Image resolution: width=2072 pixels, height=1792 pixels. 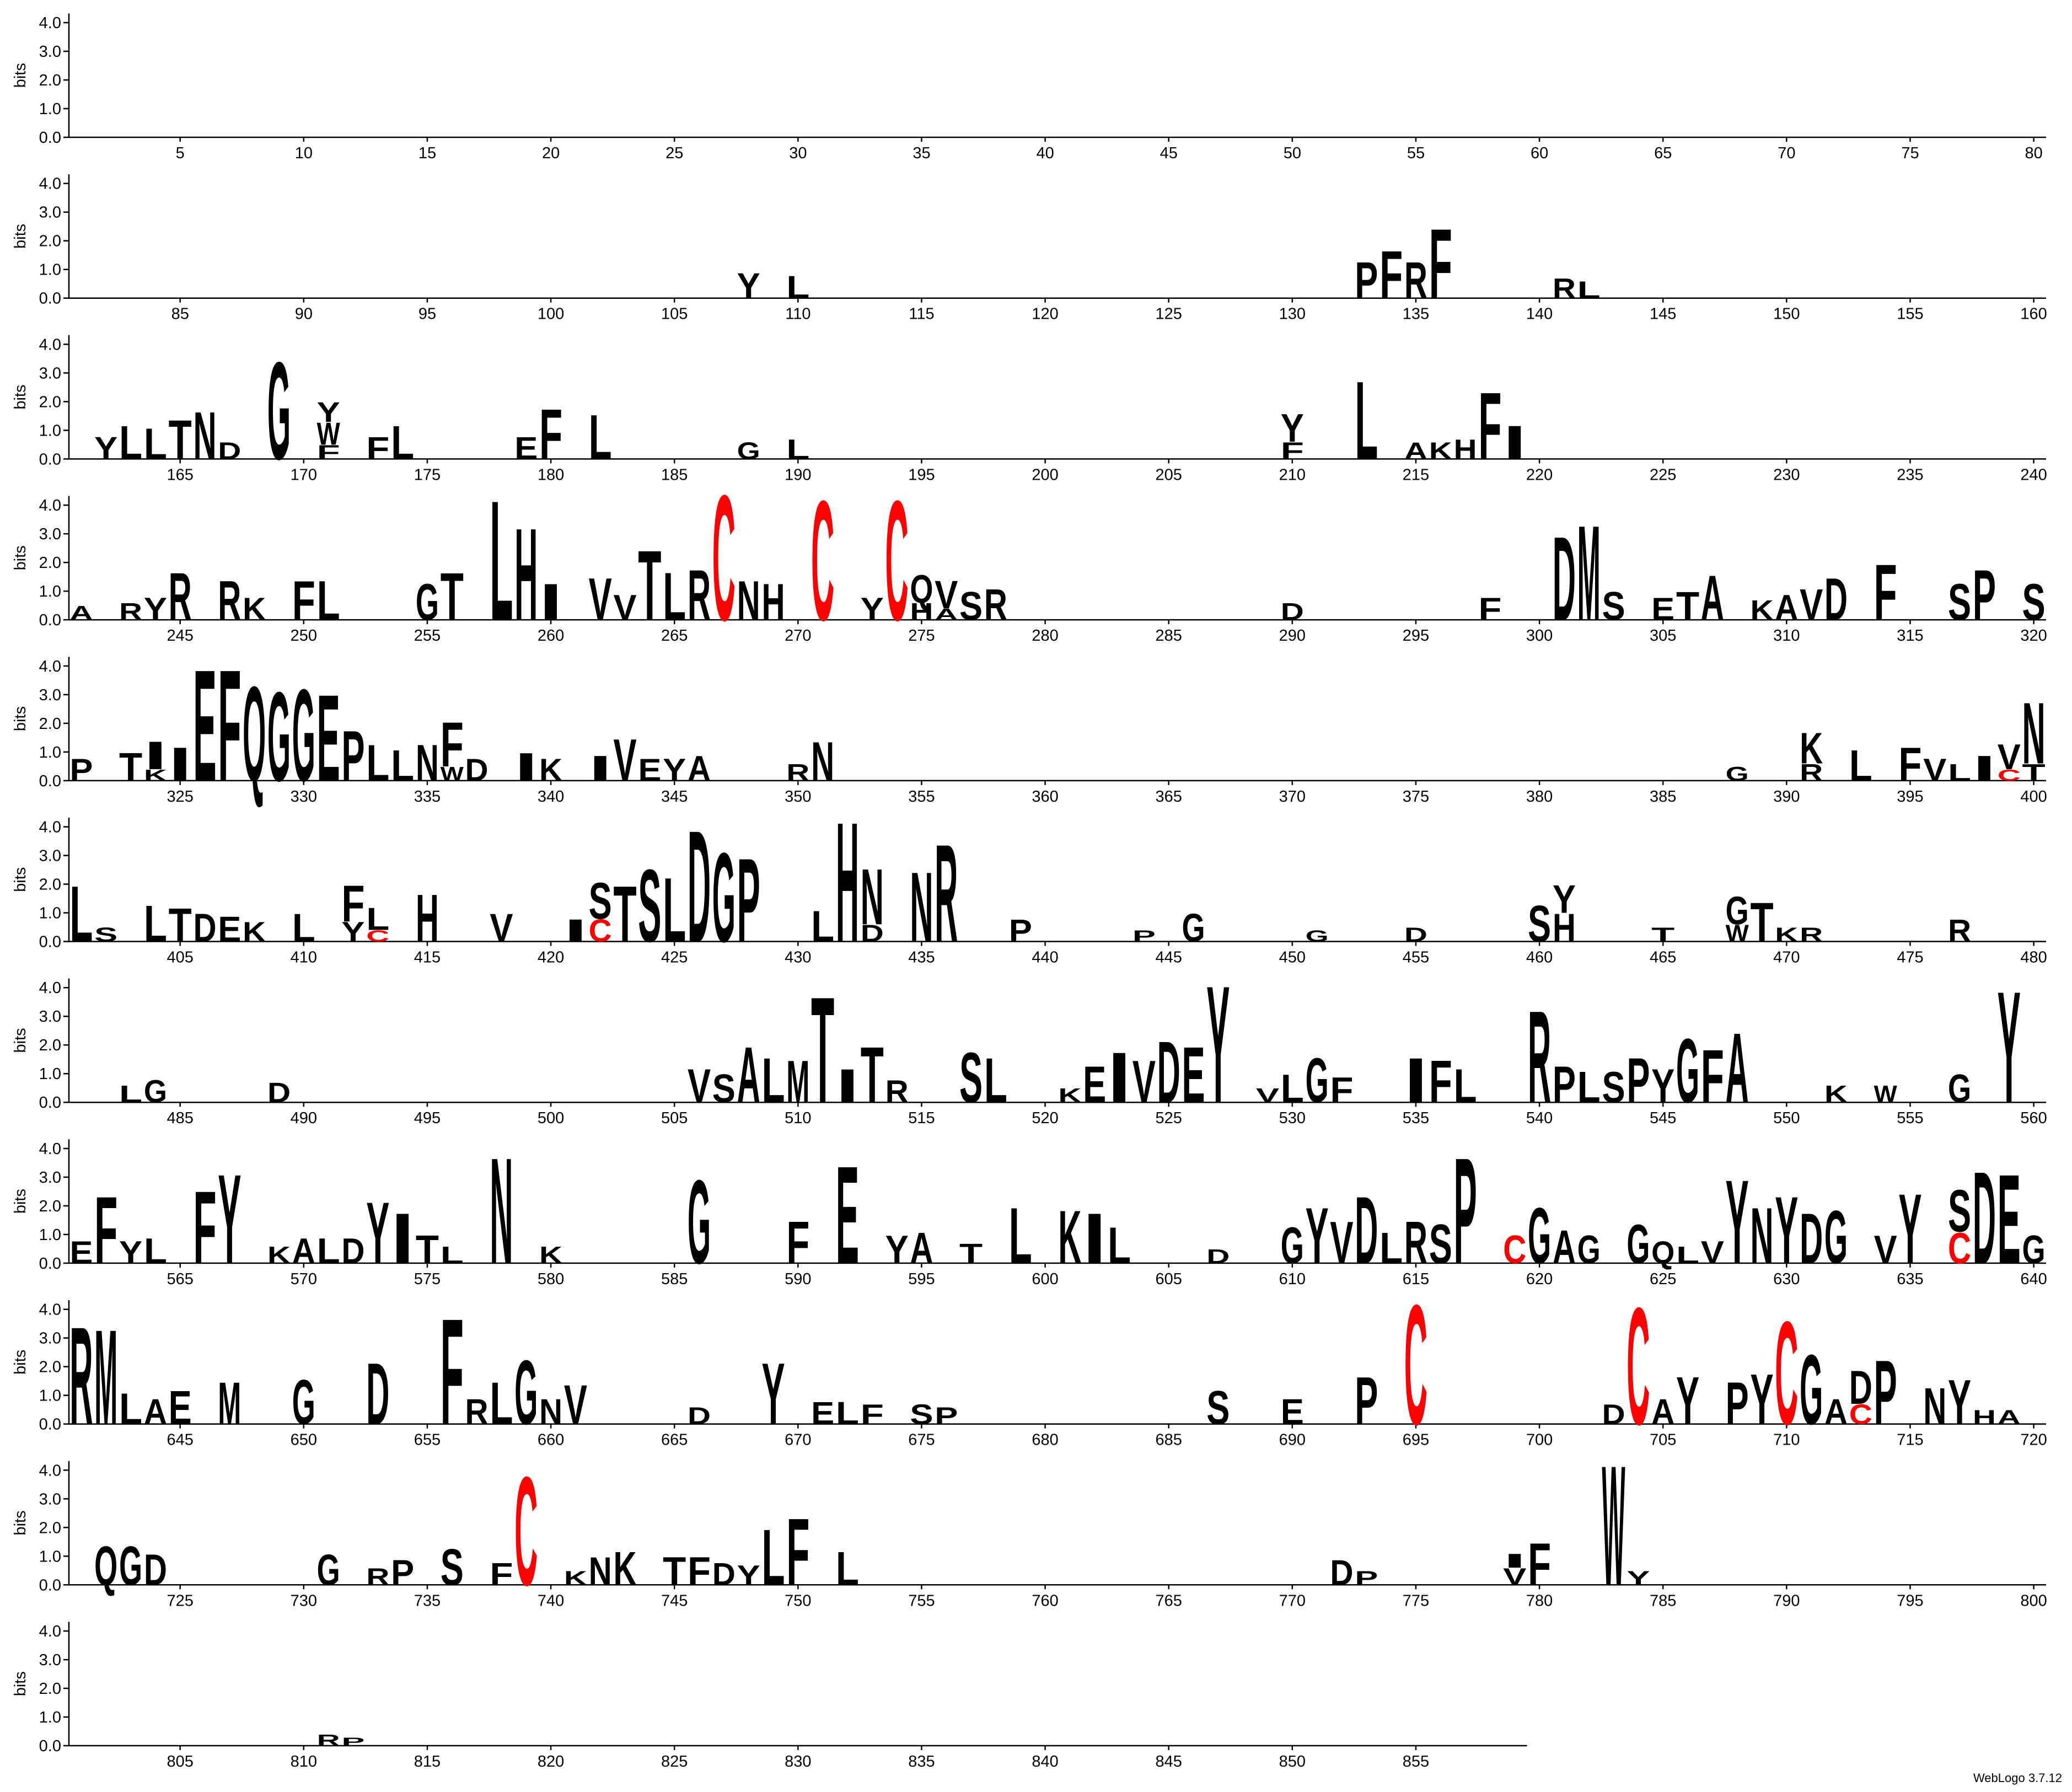 I want to click on x-tick-label: 380, so click(x=1539, y=797).